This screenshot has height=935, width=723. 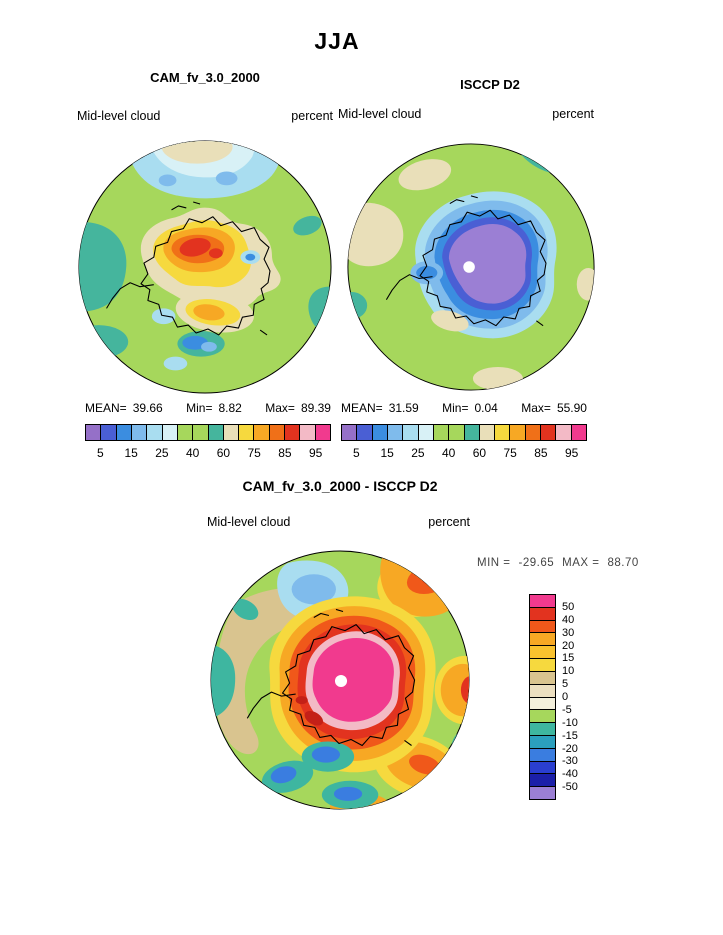 I want to click on colorbar-boundary-label: -50, so click(x=570, y=787).